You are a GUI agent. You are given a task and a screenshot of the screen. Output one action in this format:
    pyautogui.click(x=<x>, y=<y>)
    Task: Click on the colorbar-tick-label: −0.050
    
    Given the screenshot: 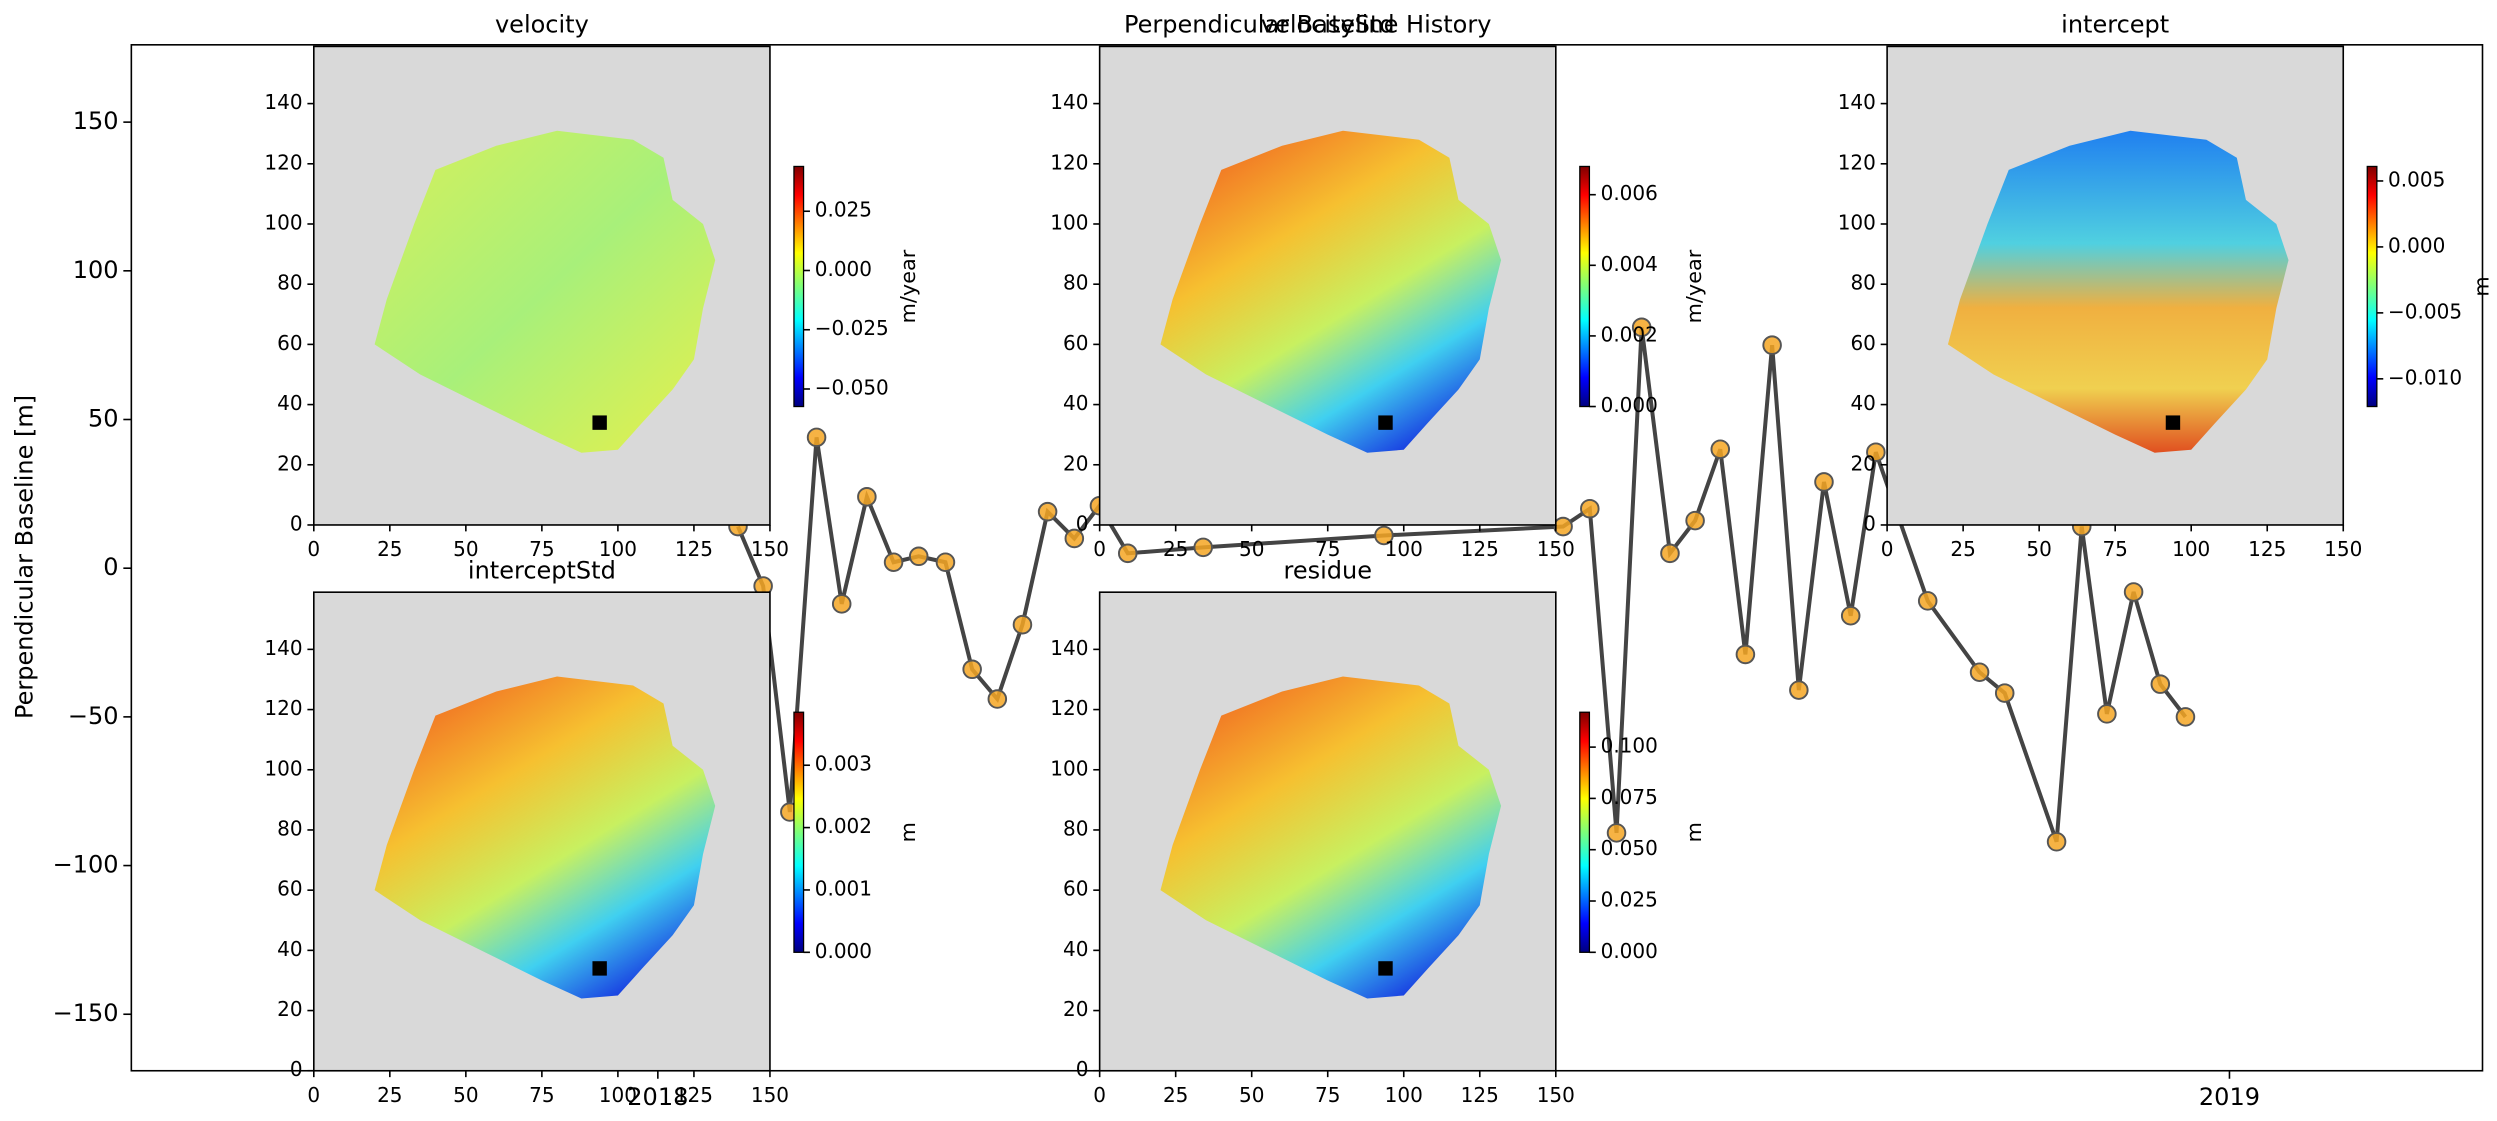 What is the action you would take?
    pyautogui.click(x=852, y=387)
    